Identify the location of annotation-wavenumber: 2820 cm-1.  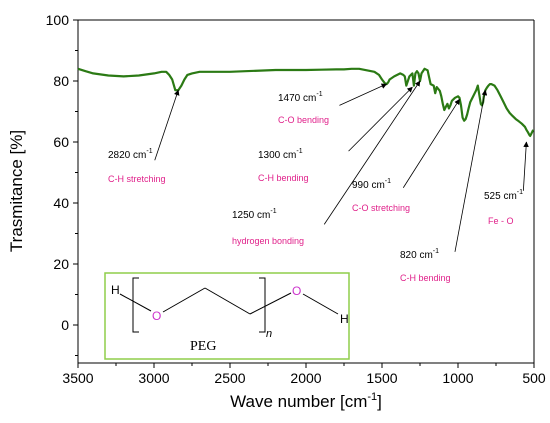
(130, 154).